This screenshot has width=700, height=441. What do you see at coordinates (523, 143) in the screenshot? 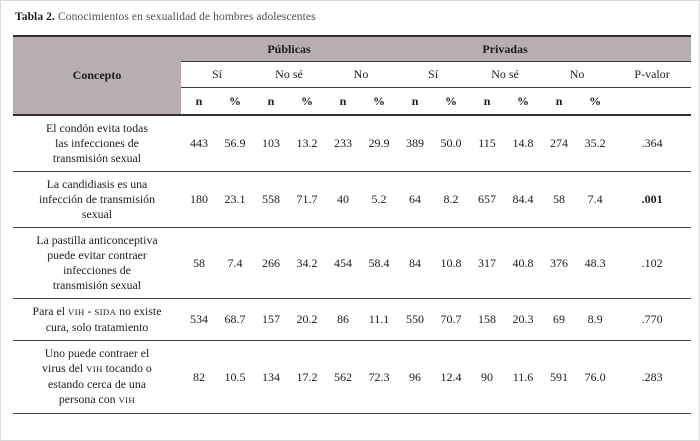
I see `value-cell: 14.8` at bounding box center [523, 143].